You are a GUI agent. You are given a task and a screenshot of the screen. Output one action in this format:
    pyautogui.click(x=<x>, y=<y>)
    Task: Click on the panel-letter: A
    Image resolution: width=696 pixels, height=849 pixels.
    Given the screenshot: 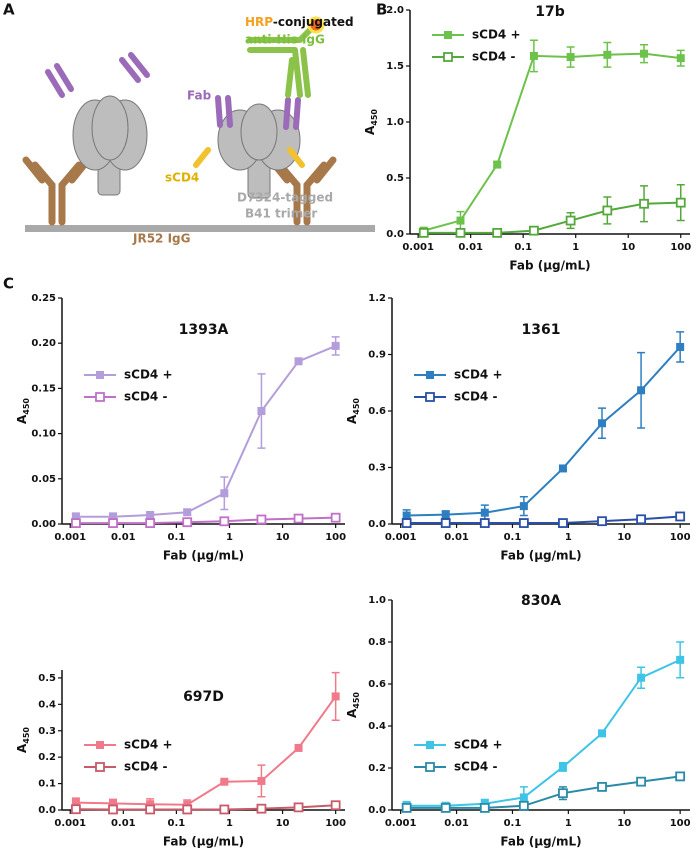 What is the action you would take?
    pyautogui.click(x=9, y=10)
    